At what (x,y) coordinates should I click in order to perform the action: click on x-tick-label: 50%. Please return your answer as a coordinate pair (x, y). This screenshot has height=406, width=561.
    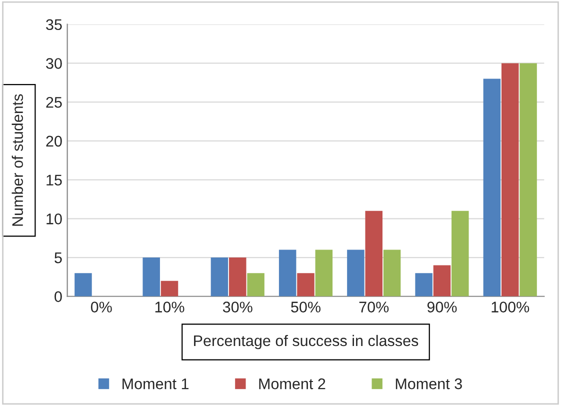
    Looking at the image, I should click on (305, 307).